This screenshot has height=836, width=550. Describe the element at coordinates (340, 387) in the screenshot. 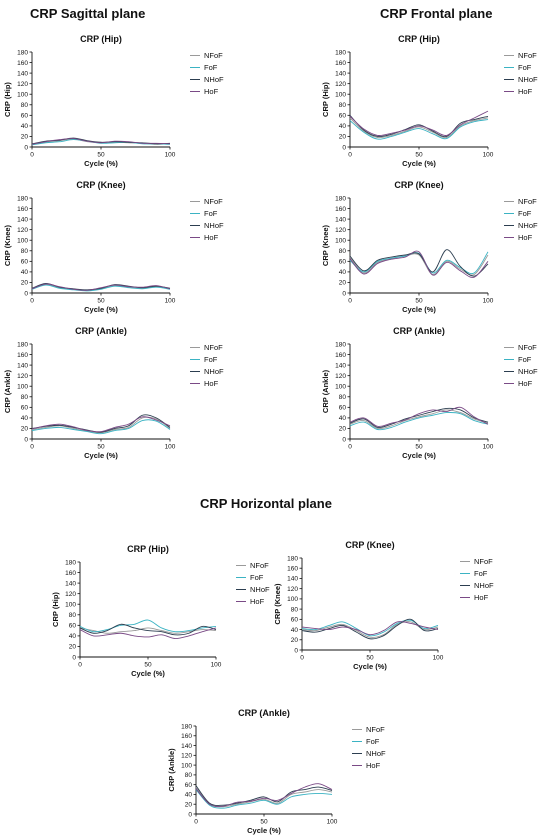

I see `chart-fro-ankle-ytick-100: 100` at that location.